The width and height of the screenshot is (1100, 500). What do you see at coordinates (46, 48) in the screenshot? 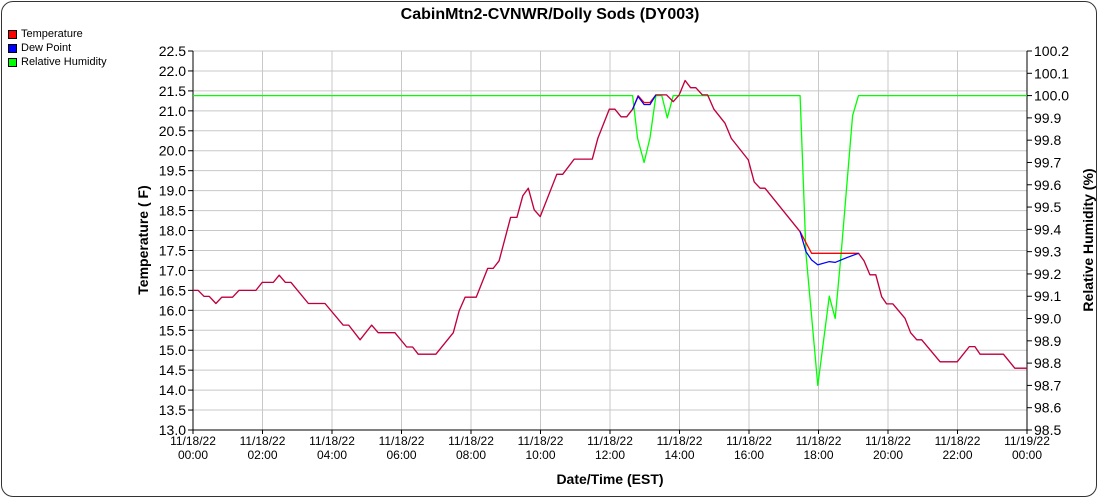
I see `legend-label: Dew Point` at bounding box center [46, 48].